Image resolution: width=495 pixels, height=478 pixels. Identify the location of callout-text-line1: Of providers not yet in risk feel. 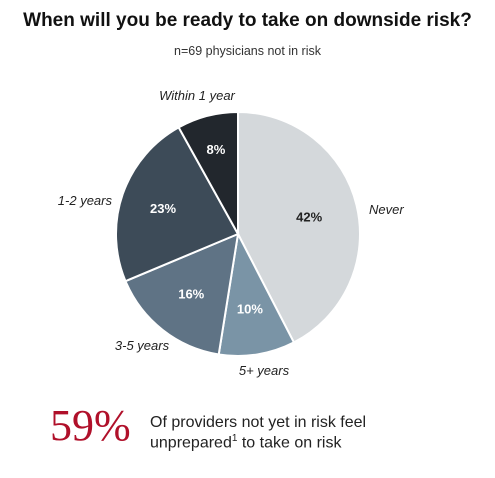
(258, 422).